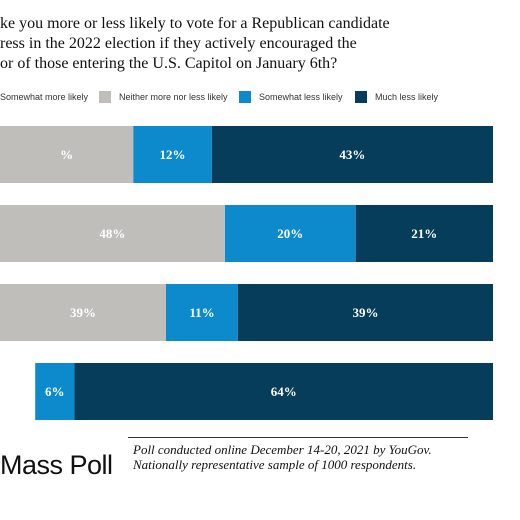 This screenshot has width=520, height=520. I want to click on data-label-row1-3: 43%, so click(352, 154).